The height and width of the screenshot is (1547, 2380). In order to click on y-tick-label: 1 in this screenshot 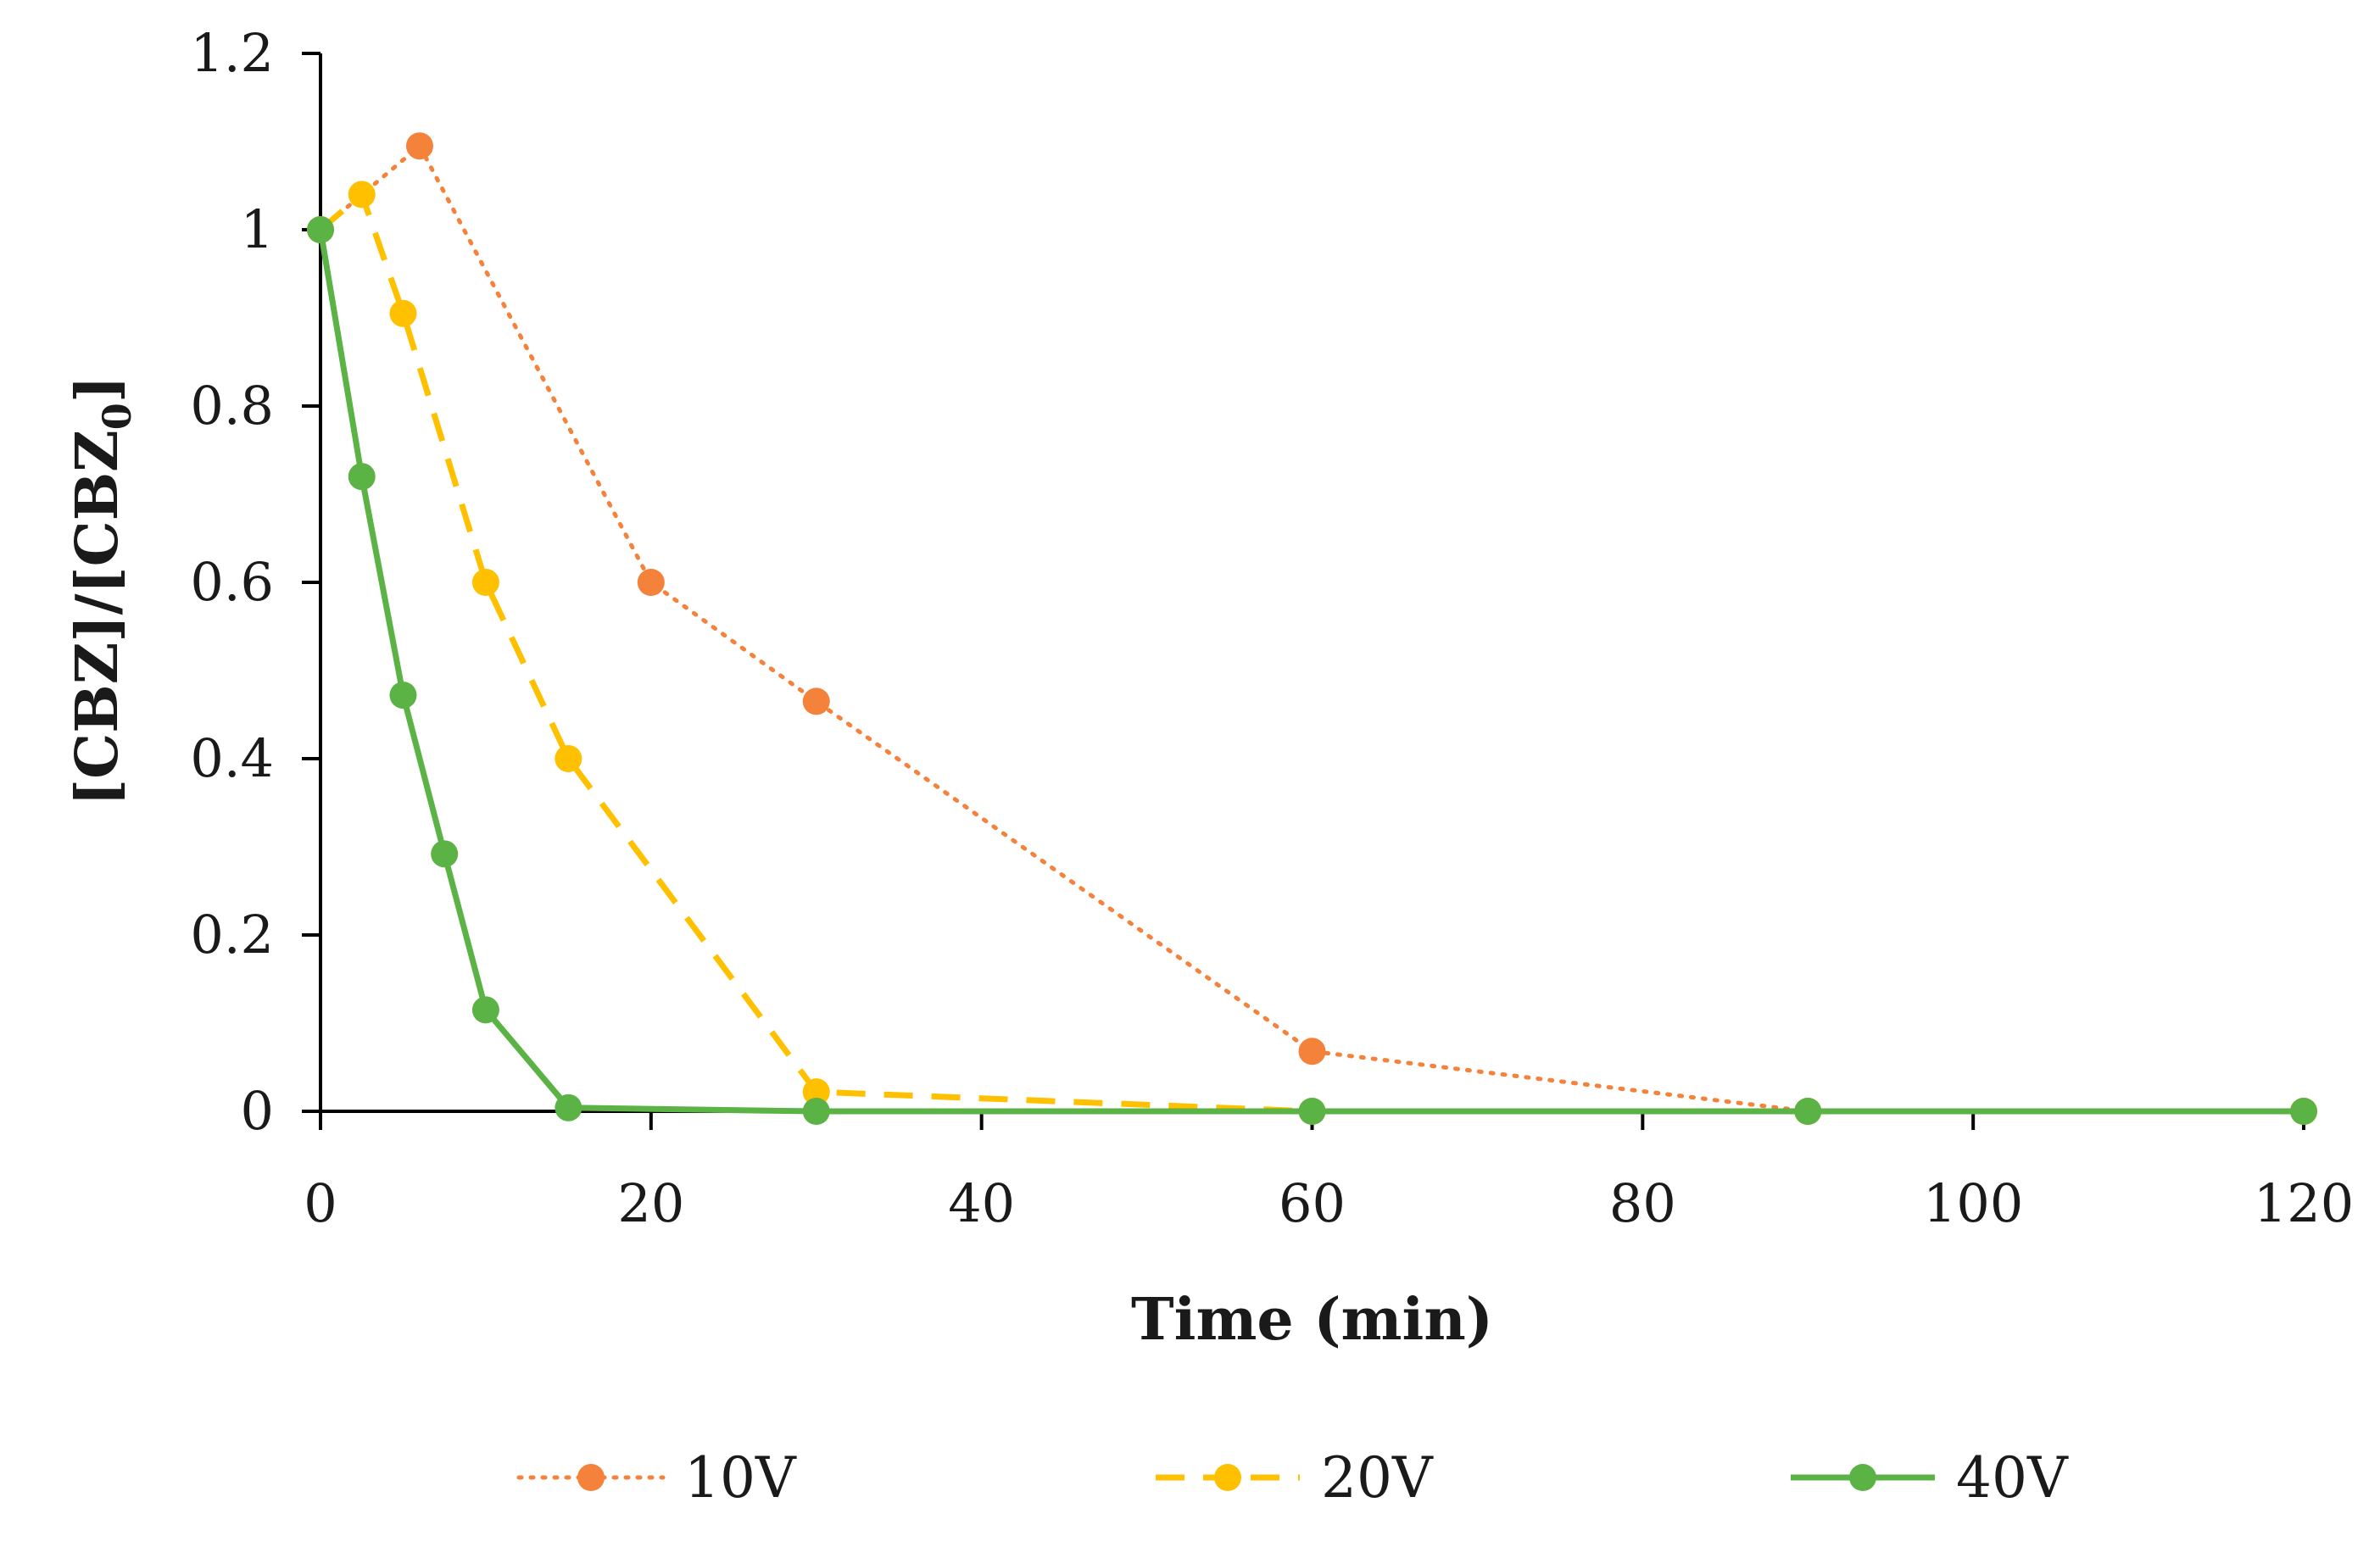, I will do `click(257, 229)`.